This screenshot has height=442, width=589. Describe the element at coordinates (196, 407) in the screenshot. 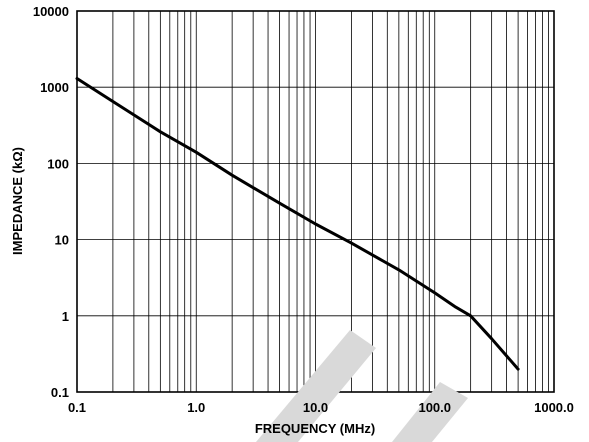

I see `x-tick-label: 1.0` at that location.